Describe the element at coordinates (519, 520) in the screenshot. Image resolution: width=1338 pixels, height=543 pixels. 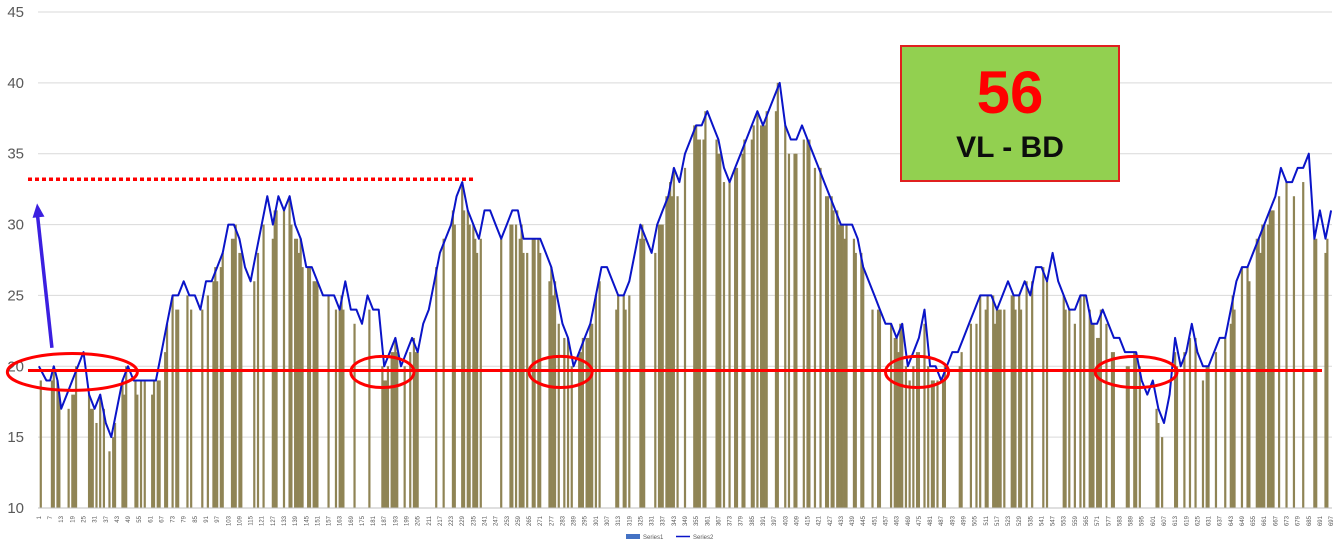
I see `x-tick-label: 259` at that location.